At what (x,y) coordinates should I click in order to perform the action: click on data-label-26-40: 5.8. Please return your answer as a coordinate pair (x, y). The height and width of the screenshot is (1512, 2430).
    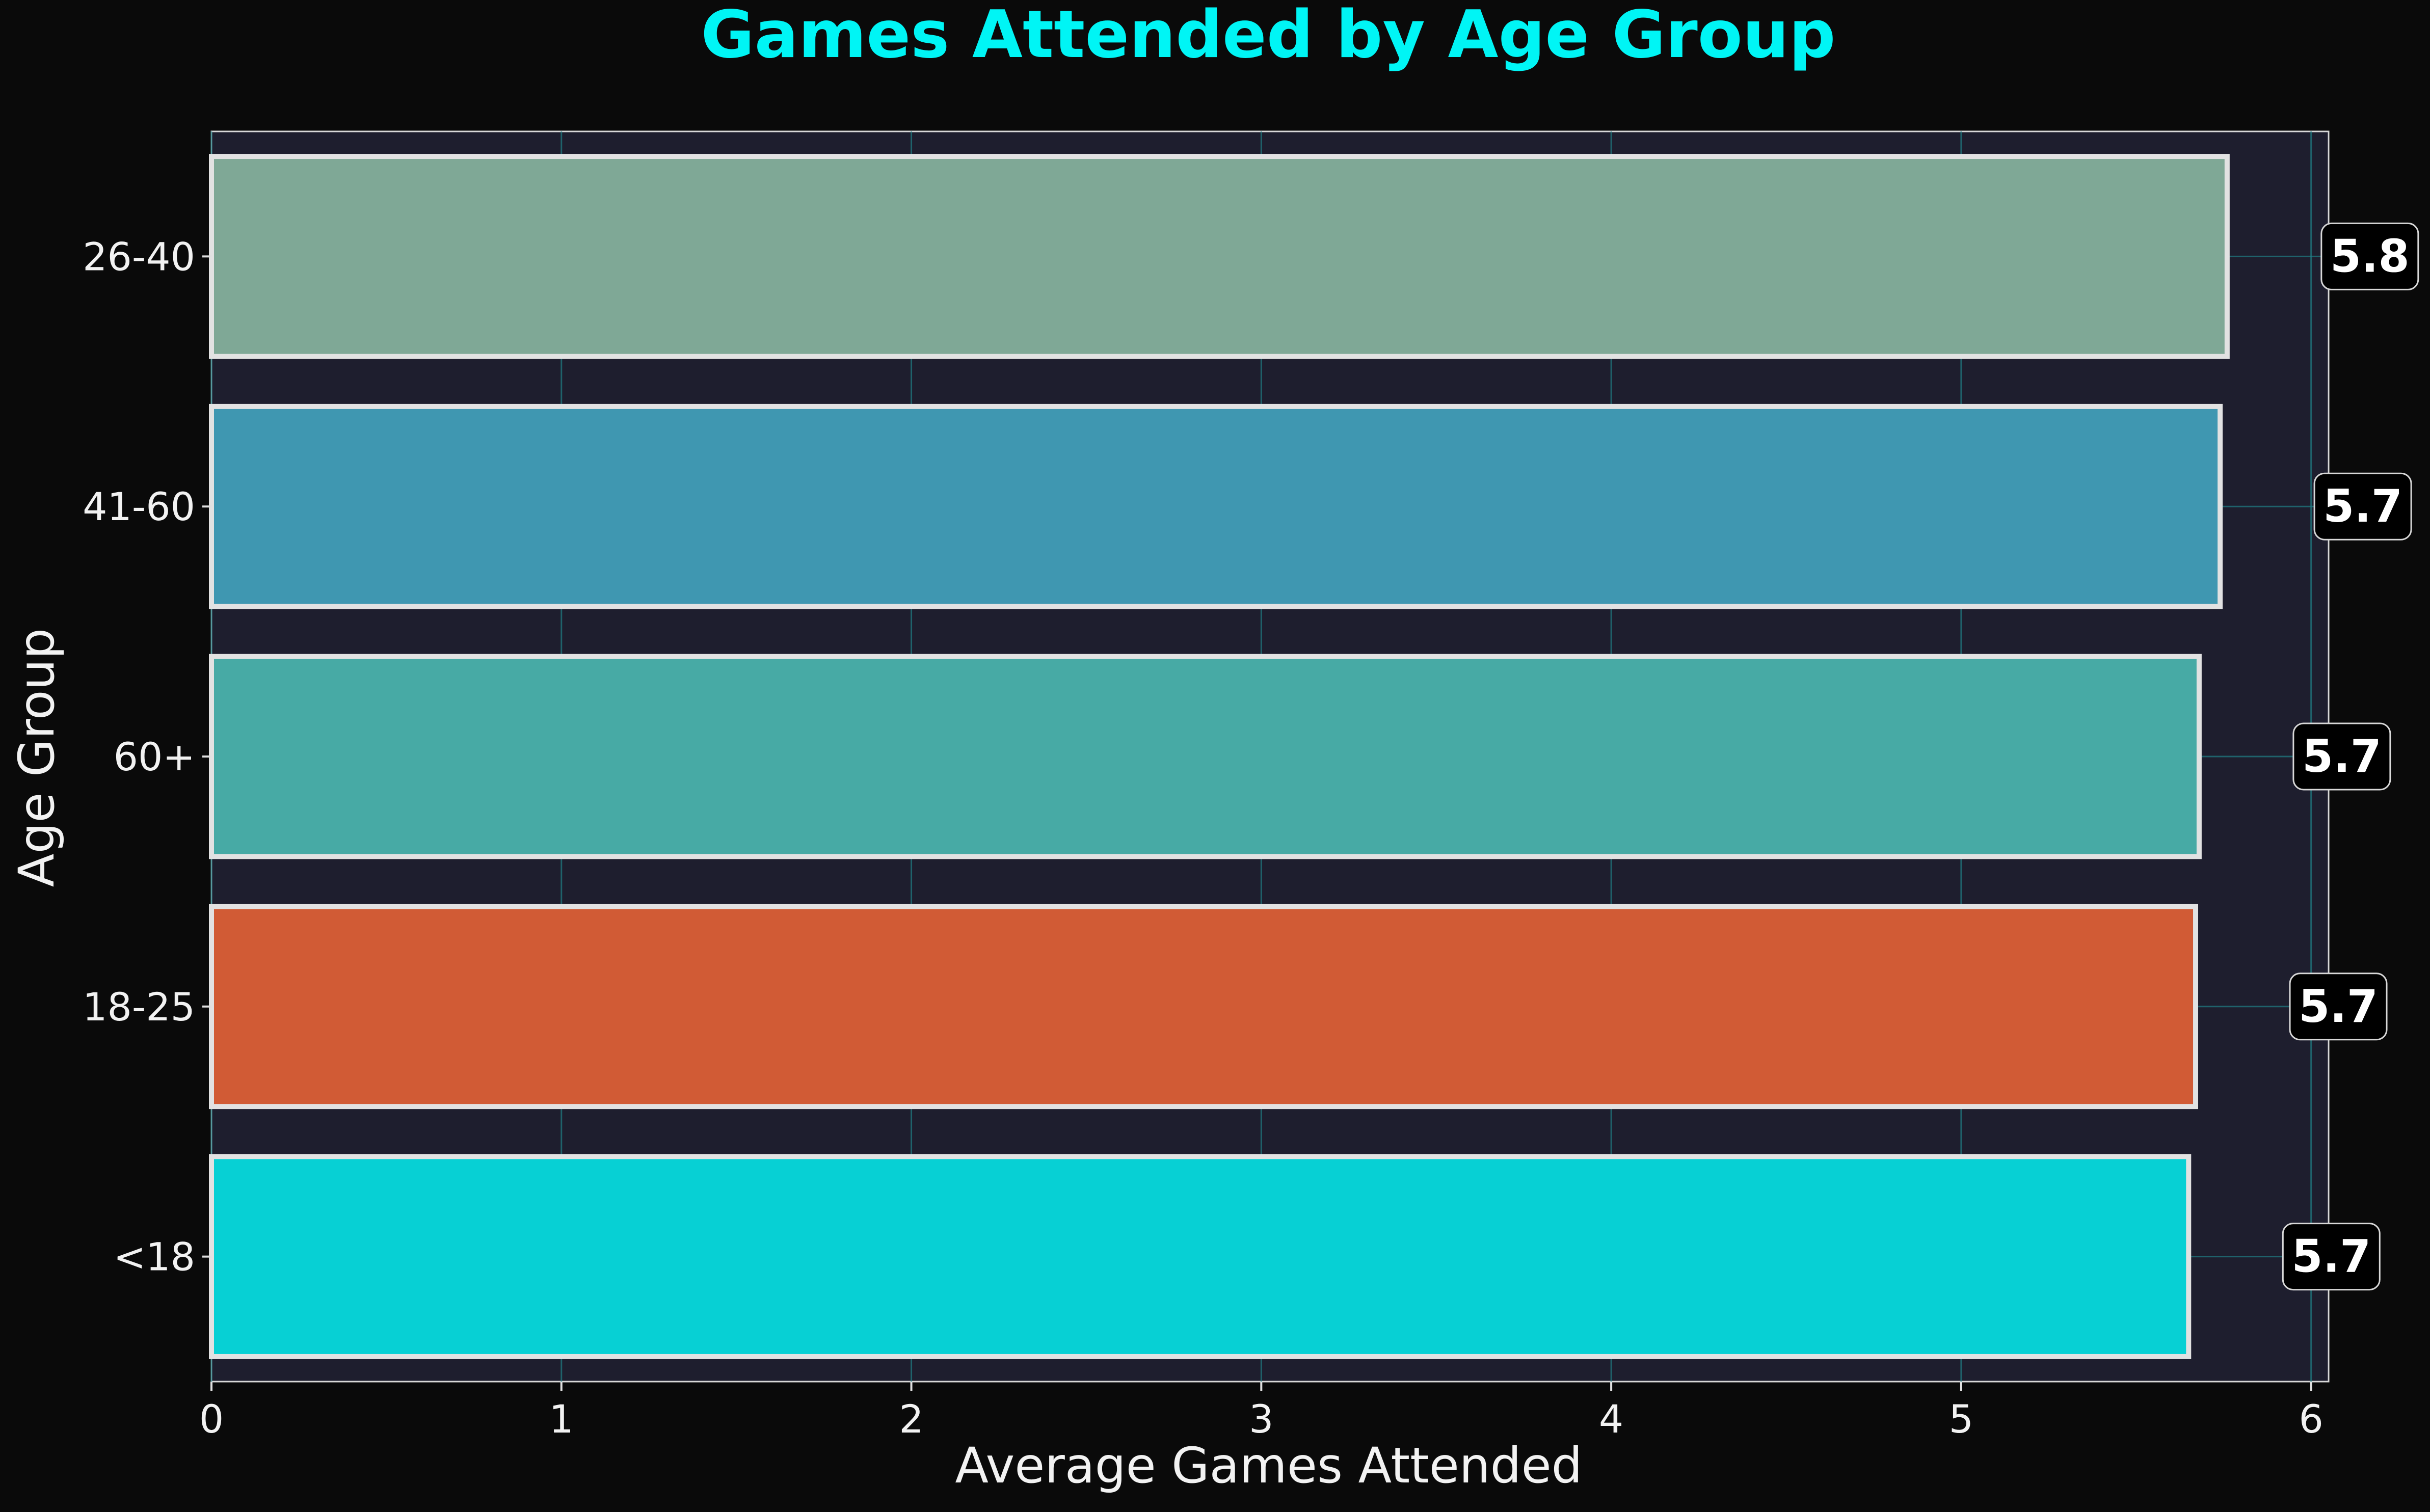
    Looking at the image, I should click on (2369, 256).